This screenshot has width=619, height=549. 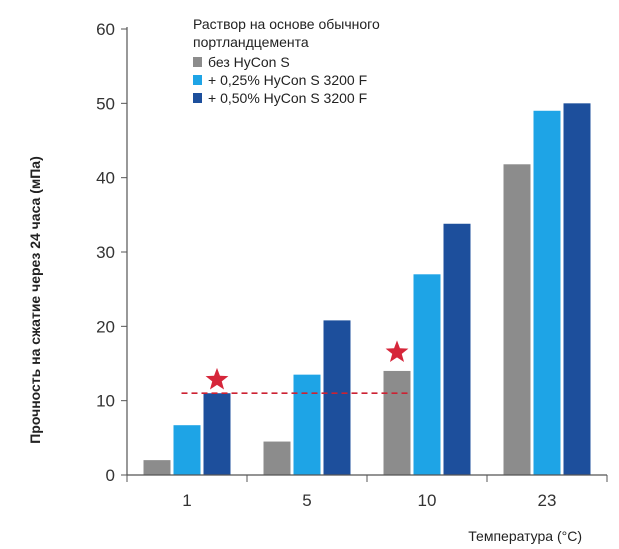 What do you see at coordinates (105, 103) in the screenshot?
I see `y-tick-label: 50` at bounding box center [105, 103].